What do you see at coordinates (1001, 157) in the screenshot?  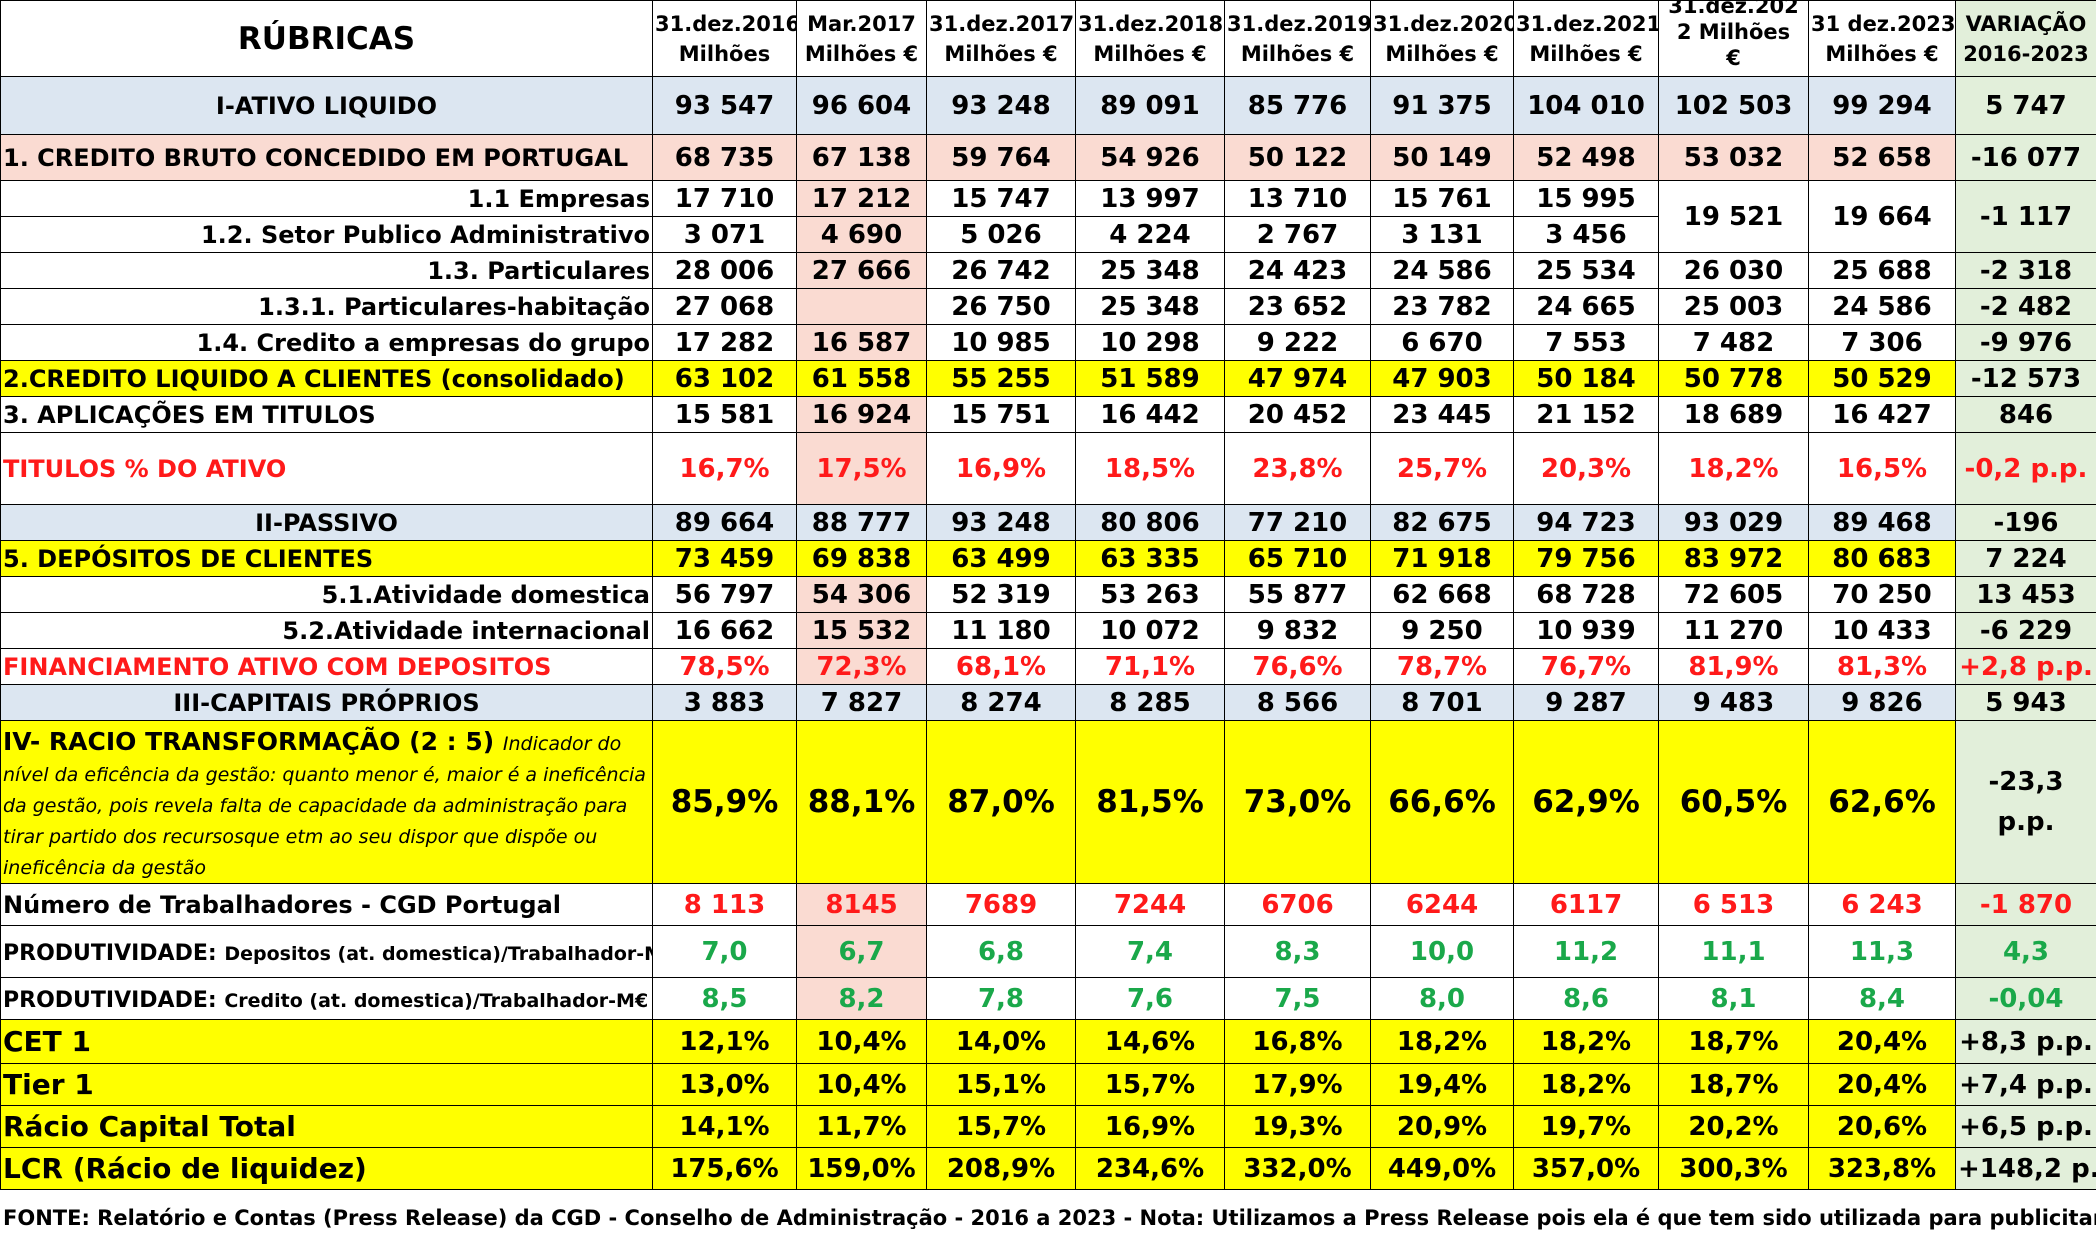 I see `cell-credito-bruto-2: 59 764` at bounding box center [1001, 157].